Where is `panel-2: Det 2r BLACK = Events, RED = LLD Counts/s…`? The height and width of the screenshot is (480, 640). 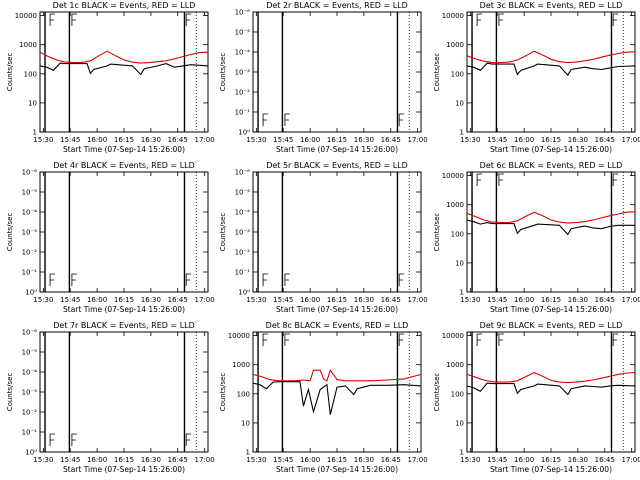
panel-2: Det 2r BLACK = Events, RED = LLD Counts/s… is located at coordinates (323, 77).